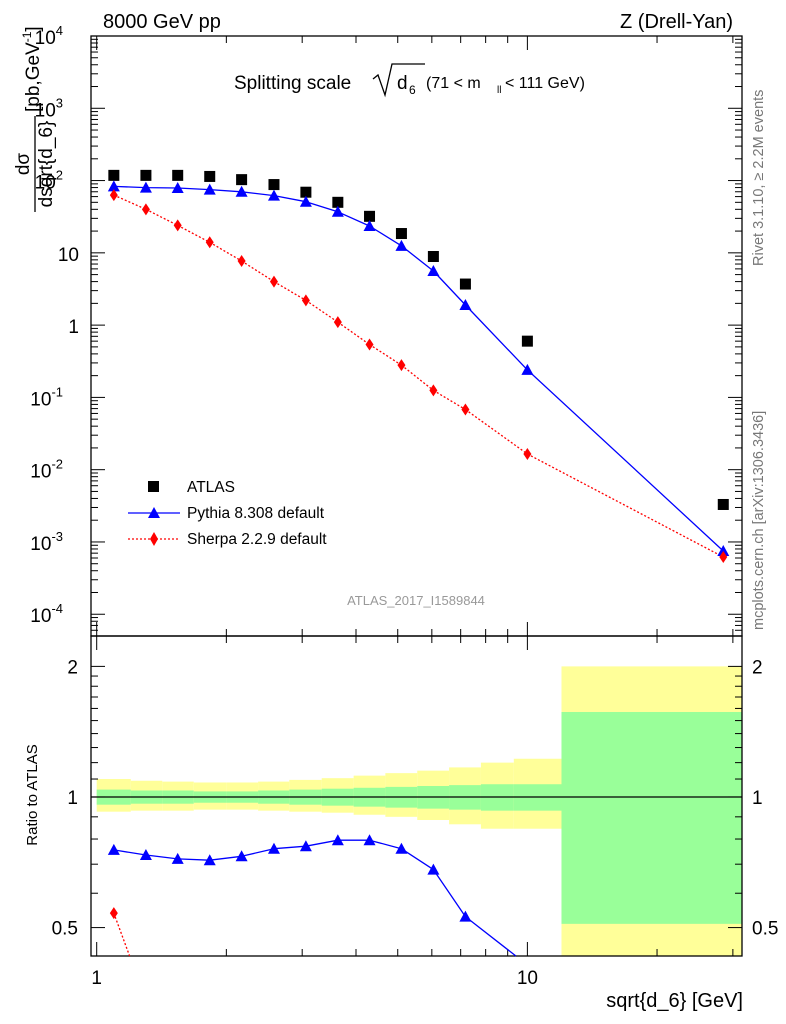 This screenshot has height=1024, width=786. I want to click on x-tick-label: 10, so click(527, 978).